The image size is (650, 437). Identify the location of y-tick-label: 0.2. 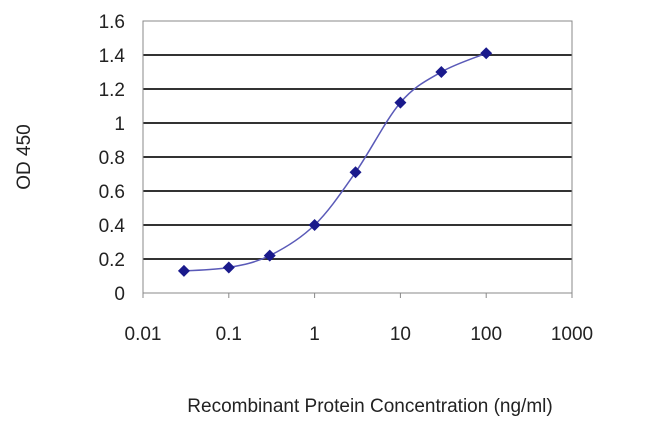
(112, 260).